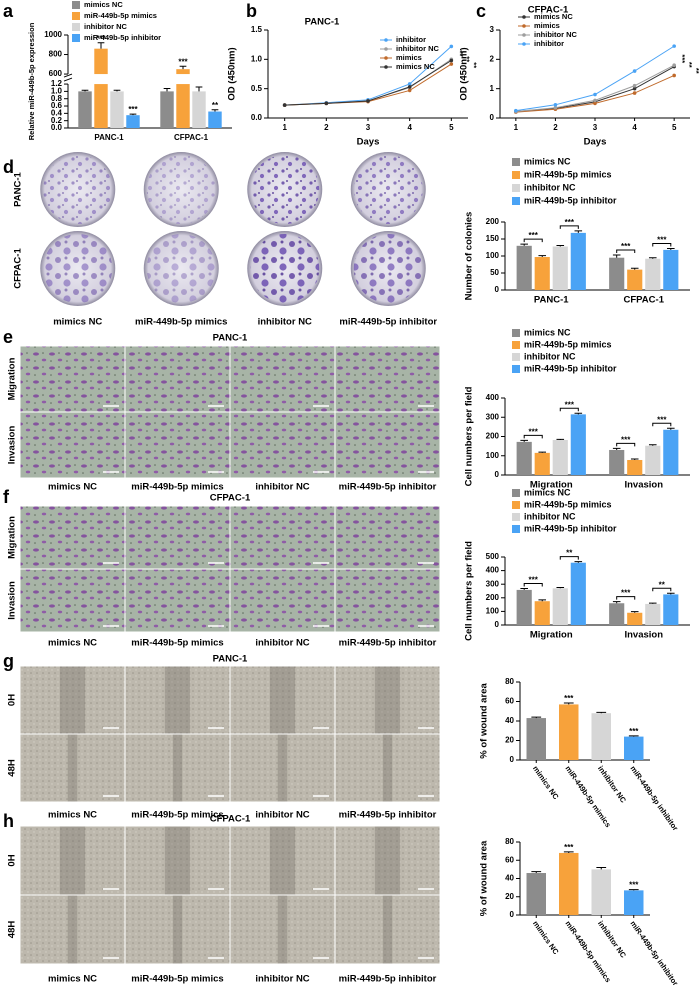 The height and width of the screenshot is (992, 699). Describe the element at coordinates (469, 591) in the screenshot. I see `y-axis-label: Cell numbers per field` at that location.